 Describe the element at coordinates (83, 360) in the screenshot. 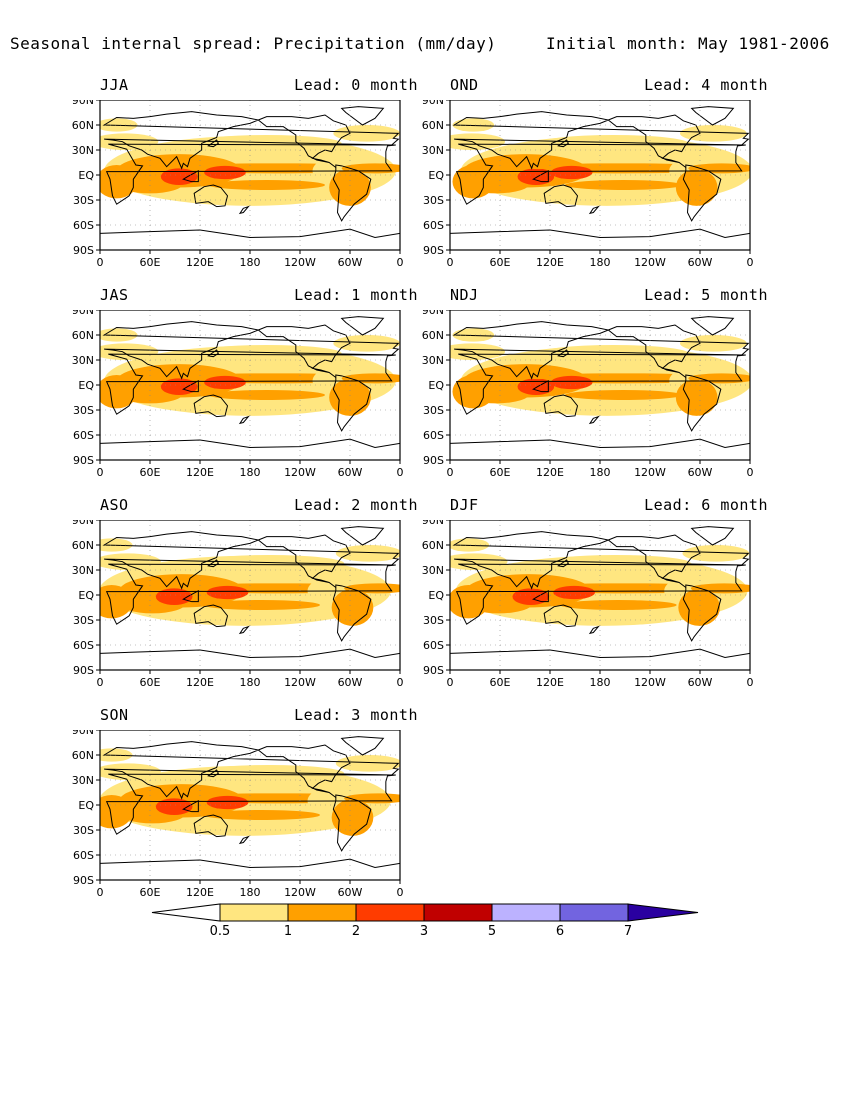

I see `lat-tick-label: 30N` at that location.